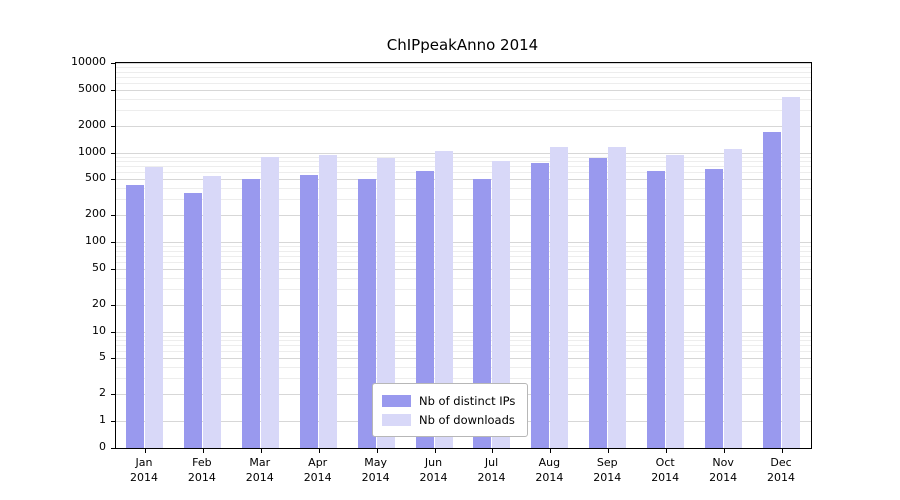  What do you see at coordinates (482, 313) in the screenshot?
I see `bar-distinct-ips-jul` at bounding box center [482, 313].